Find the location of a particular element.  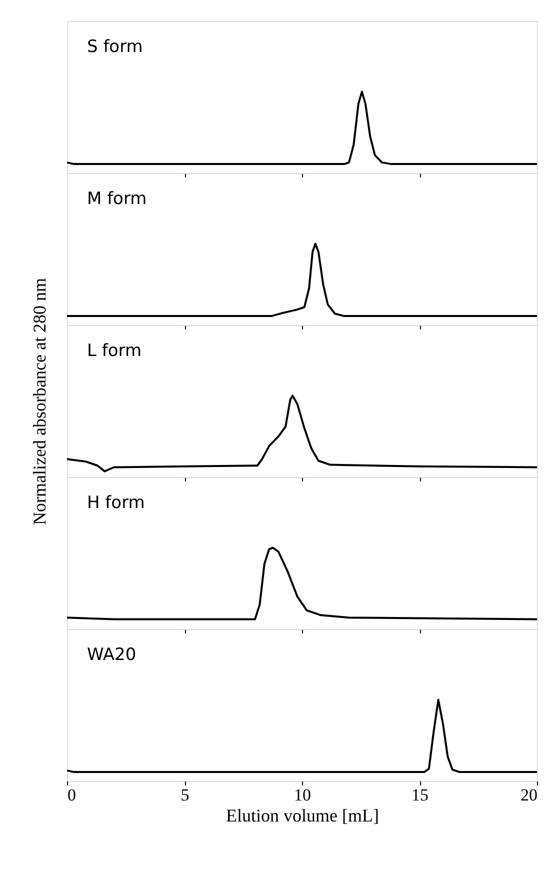

y-axis-title: Normalized absorbance at 280 nm is located at coordinates (40, 401).